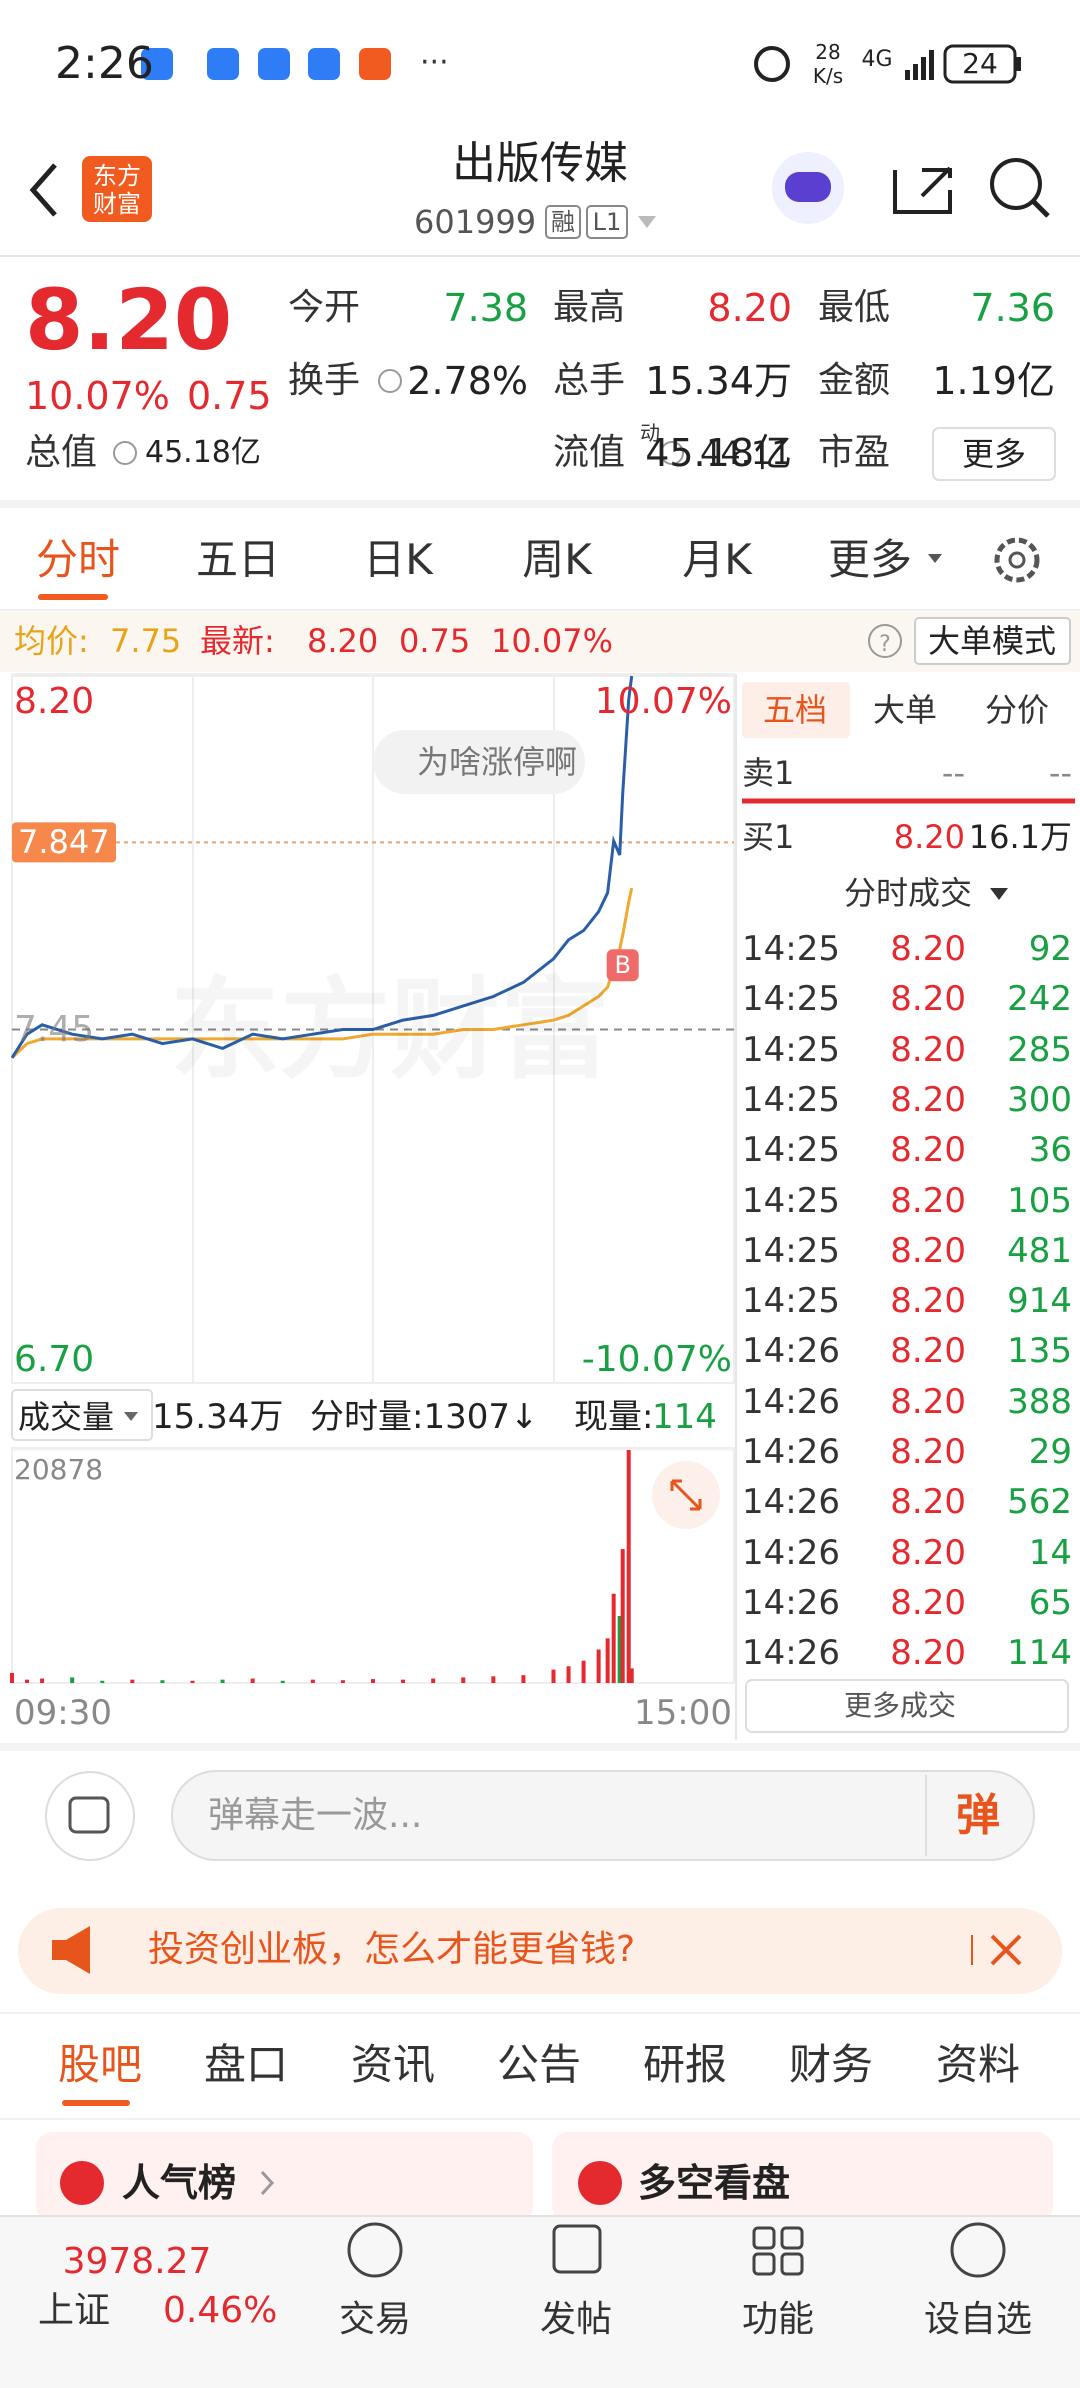  Describe the element at coordinates (978, 2319) in the screenshot. I see `nav-label: 设自选` at that location.